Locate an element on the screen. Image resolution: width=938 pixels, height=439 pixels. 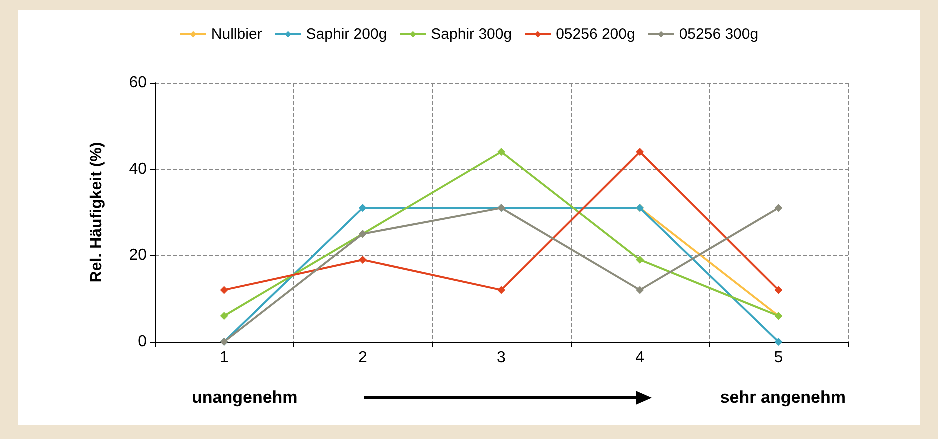
y-tick-label: 60 is located at coordinates (138, 83).